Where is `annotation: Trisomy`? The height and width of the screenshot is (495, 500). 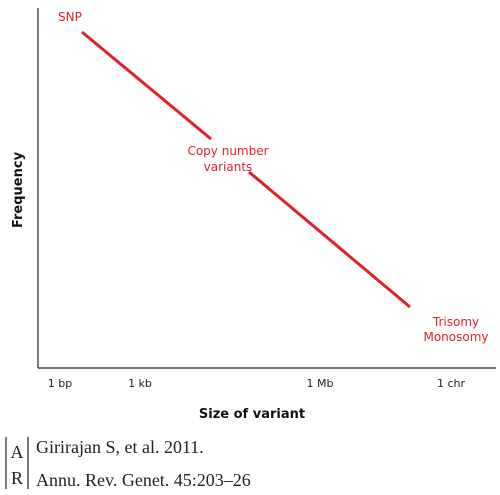 annotation: Trisomy is located at coordinates (455, 322).